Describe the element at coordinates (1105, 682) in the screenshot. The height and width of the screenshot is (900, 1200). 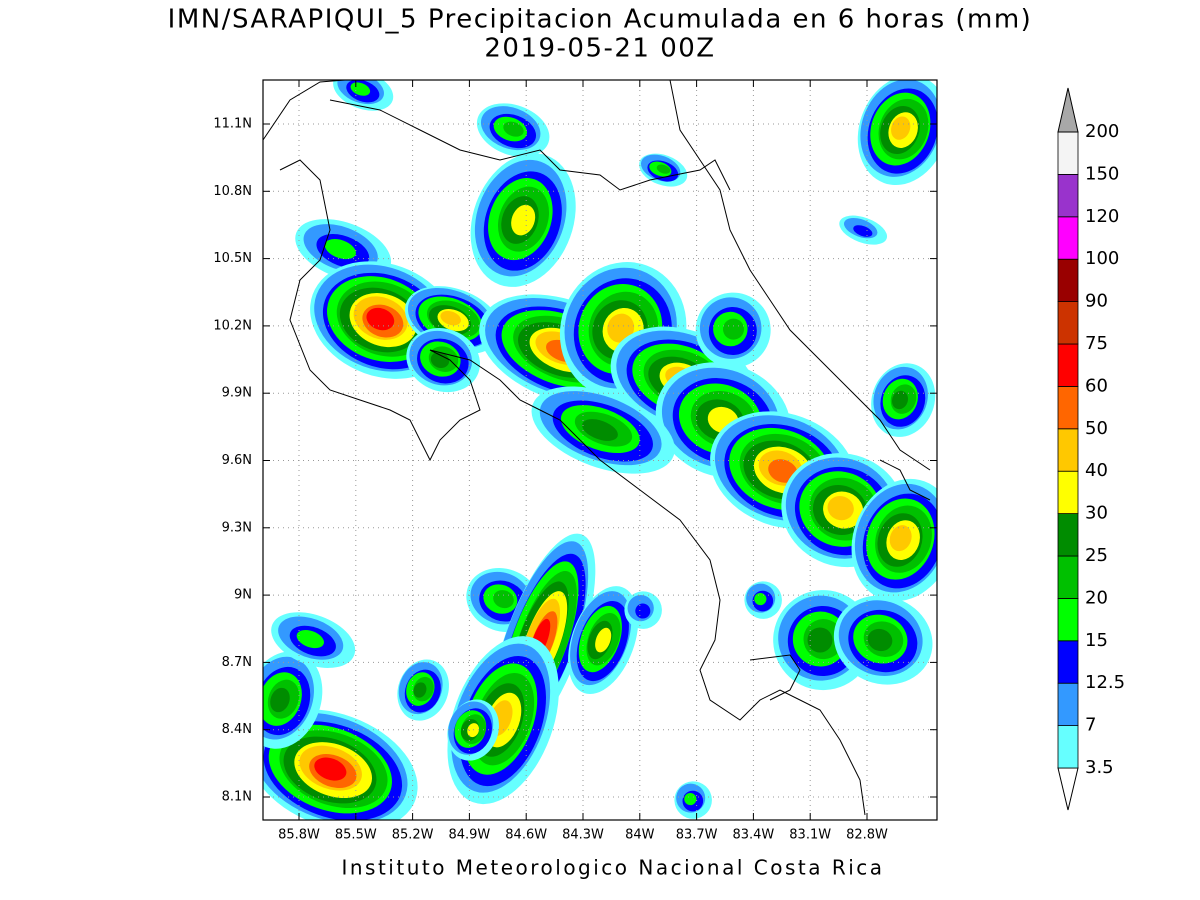
I see `colorbar-label: 12.5` at that location.